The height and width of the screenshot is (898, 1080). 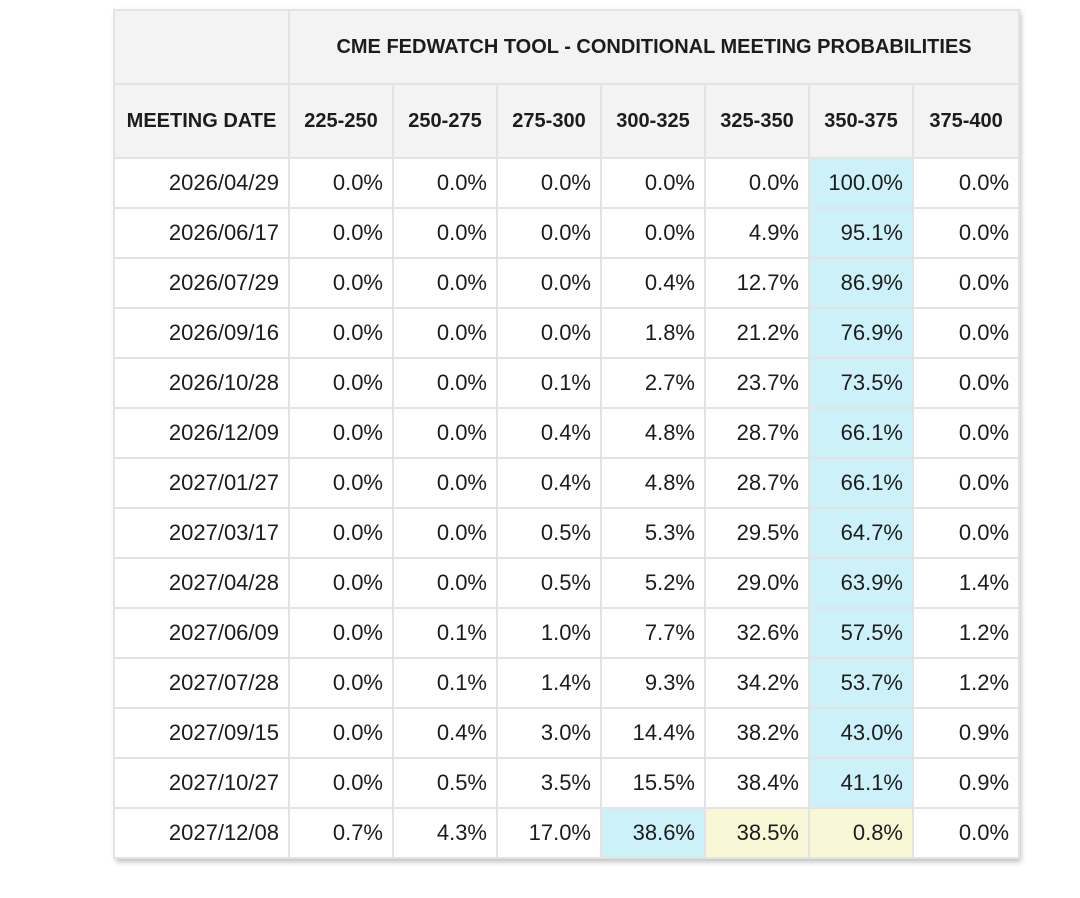 I want to click on table-row: 2026/10/28 0.0% 0.0% 0.1% 2.7% 23.7% 73.5% 0.0%, so click(x=567, y=383).